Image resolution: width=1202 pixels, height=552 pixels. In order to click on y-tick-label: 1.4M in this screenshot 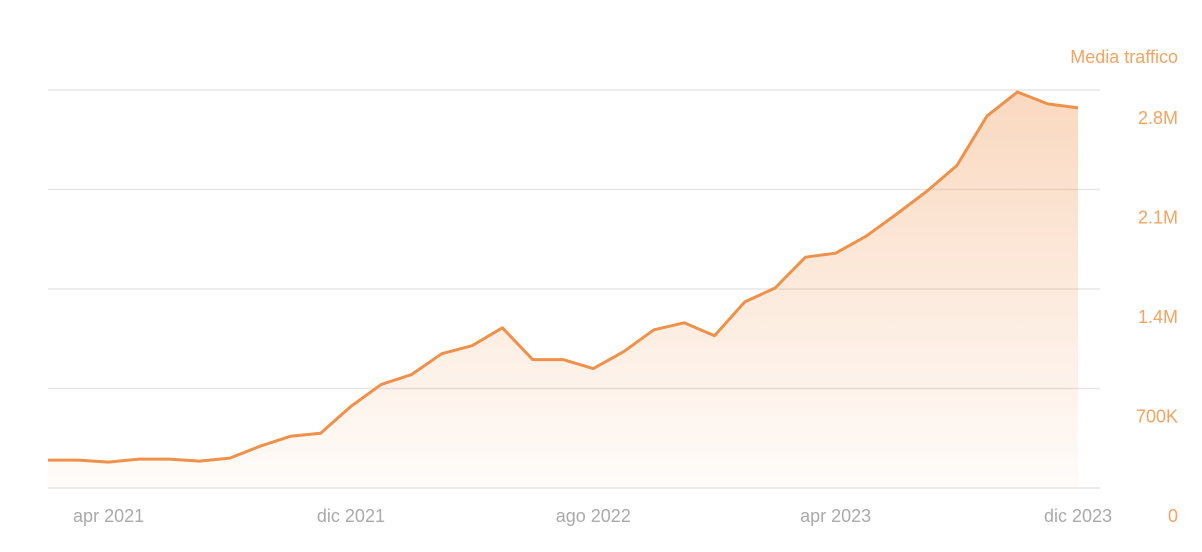, I will do `click(1158, 317)`.